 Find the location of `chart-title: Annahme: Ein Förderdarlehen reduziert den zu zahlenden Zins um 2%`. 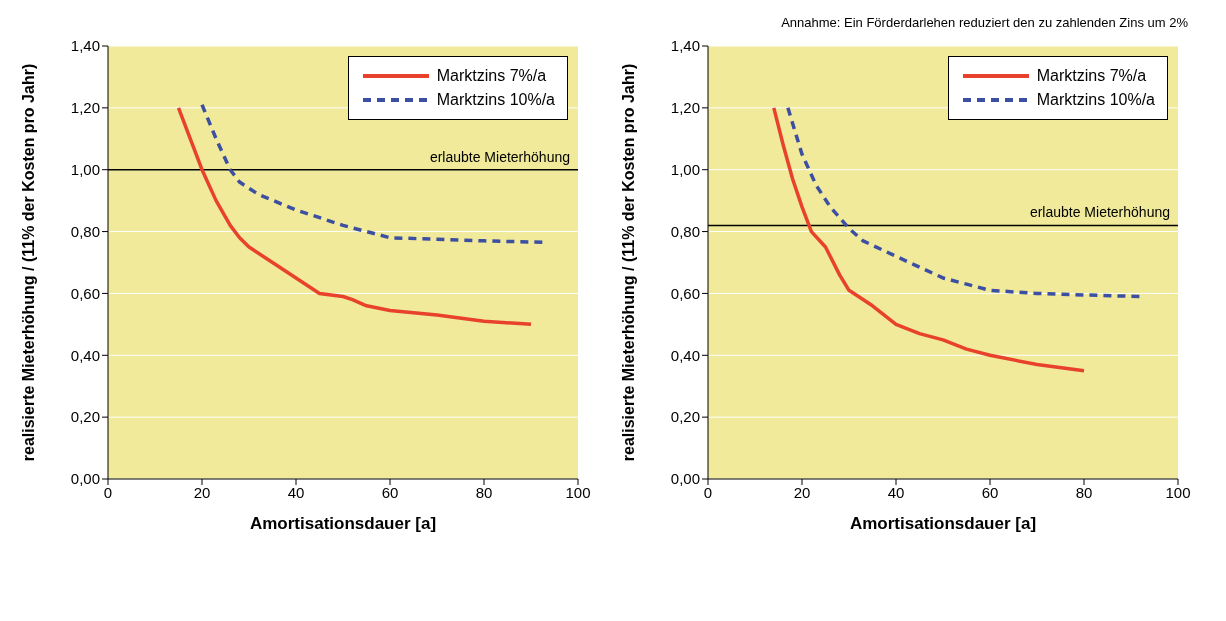

chart-title: Annahme: Ein Förderdarlehen reduziert den zu zahlenden Zins um 2% is located at coordinates (984, 23).